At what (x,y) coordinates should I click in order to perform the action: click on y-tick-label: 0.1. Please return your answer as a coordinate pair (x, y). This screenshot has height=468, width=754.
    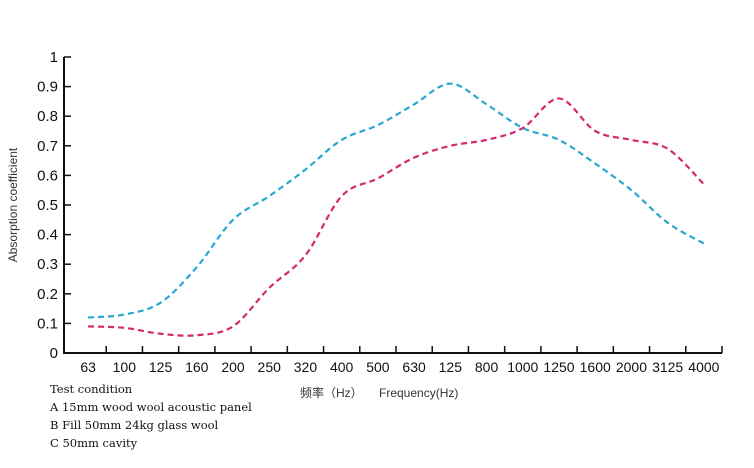
    Looking at the image, I should click on (47, 323).